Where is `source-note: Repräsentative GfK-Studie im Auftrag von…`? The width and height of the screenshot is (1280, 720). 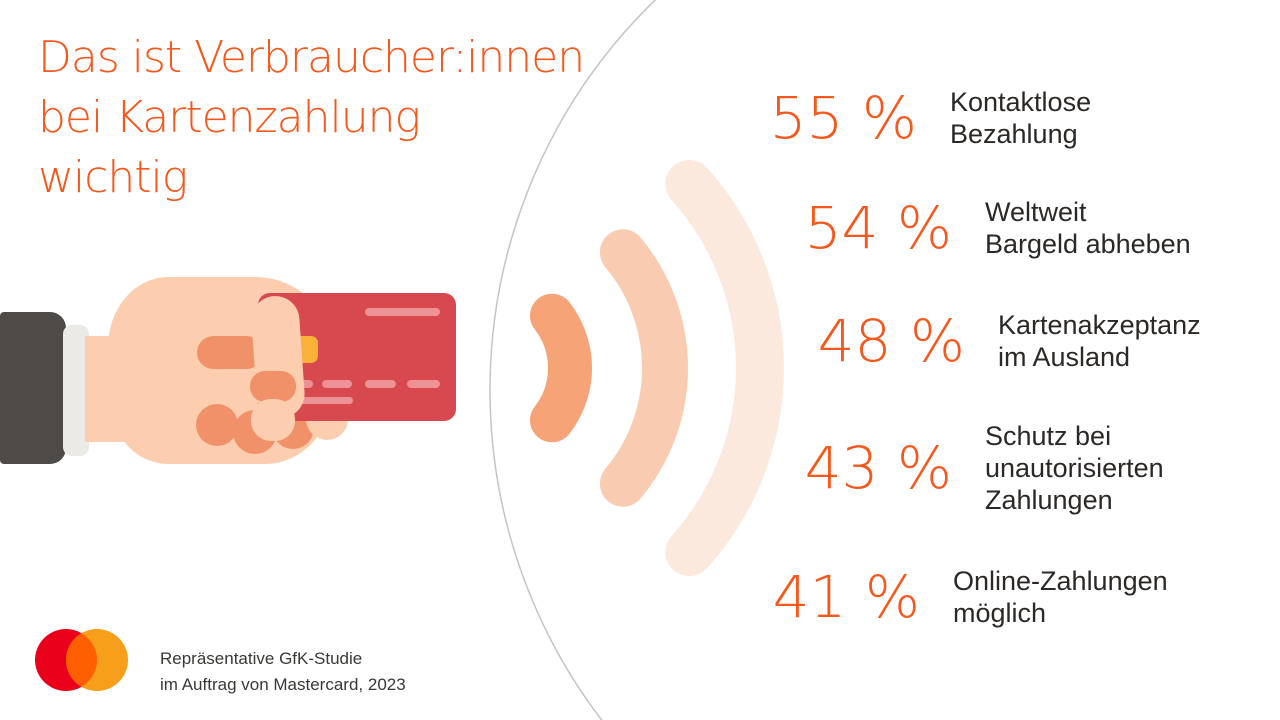
source-note: Repräsentative GfK-Studie im Auftrag von… is located at coordinates (283, 671).